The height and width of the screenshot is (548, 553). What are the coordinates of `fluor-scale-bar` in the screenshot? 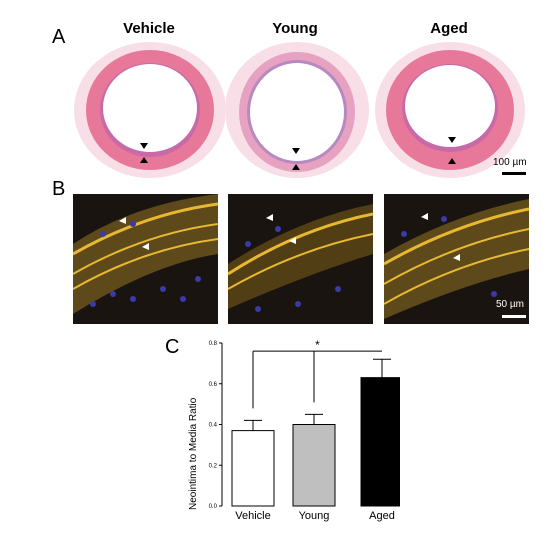 It's located at (514, 316).